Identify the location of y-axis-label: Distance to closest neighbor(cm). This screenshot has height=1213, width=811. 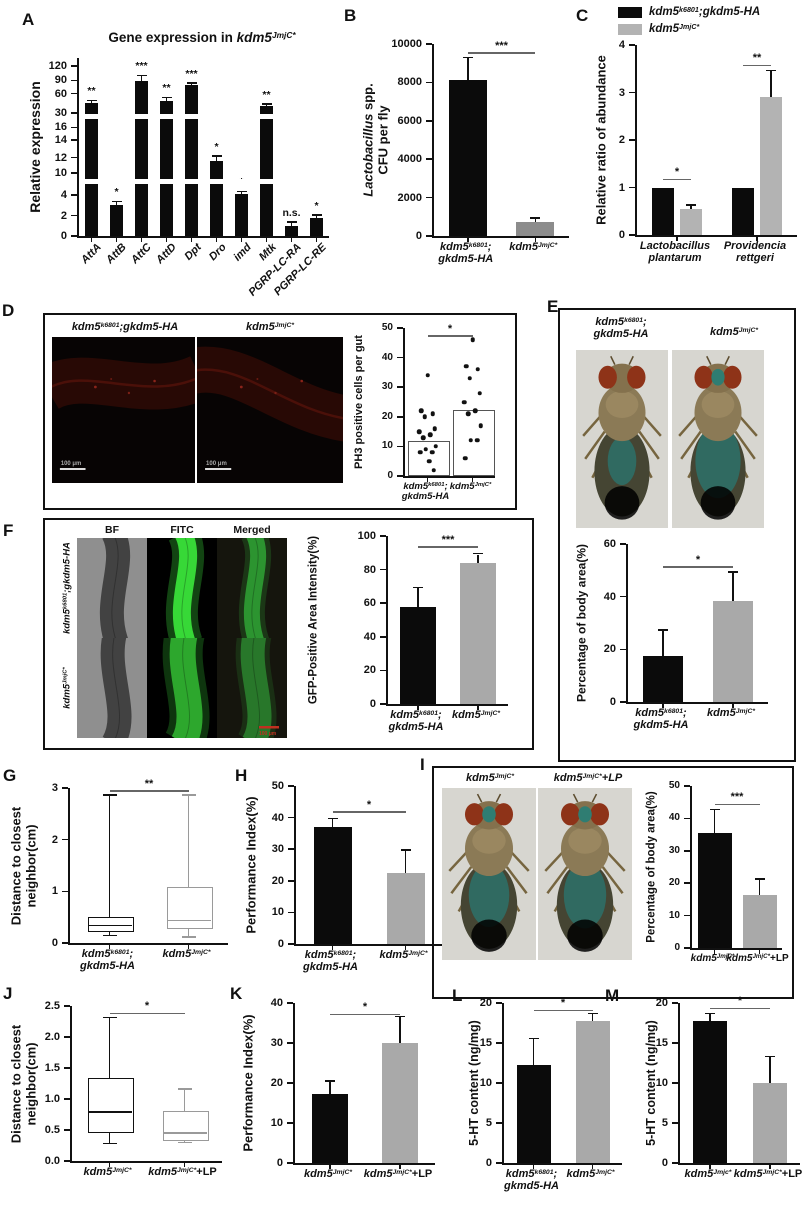
(23, 1083).